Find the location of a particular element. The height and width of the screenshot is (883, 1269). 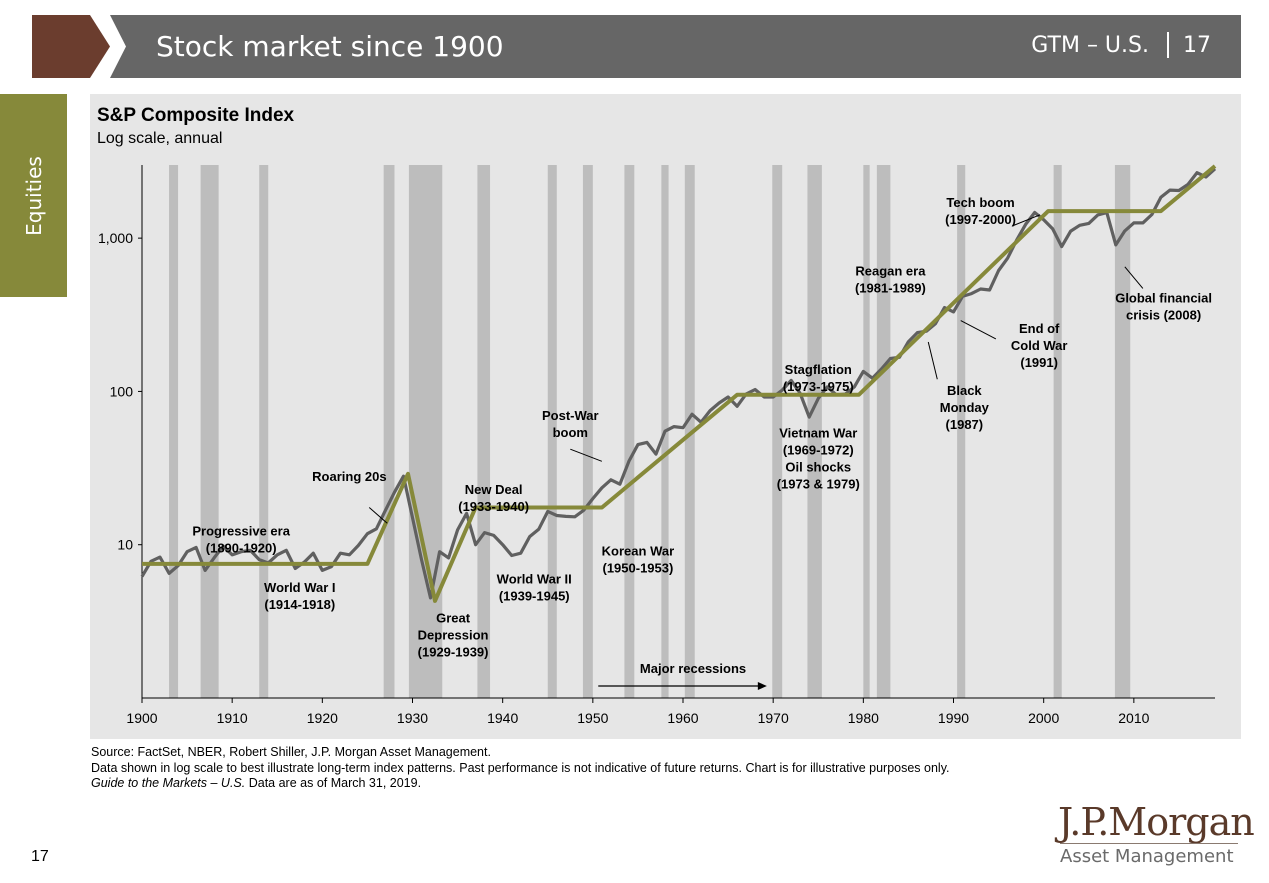

annotation-label: Stagflation (1973-1975) is located at coordinates (818, 378).